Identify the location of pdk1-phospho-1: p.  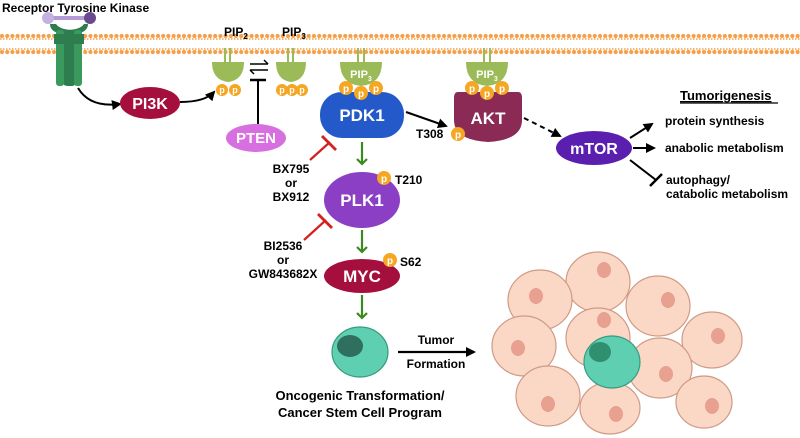
(346, 88).